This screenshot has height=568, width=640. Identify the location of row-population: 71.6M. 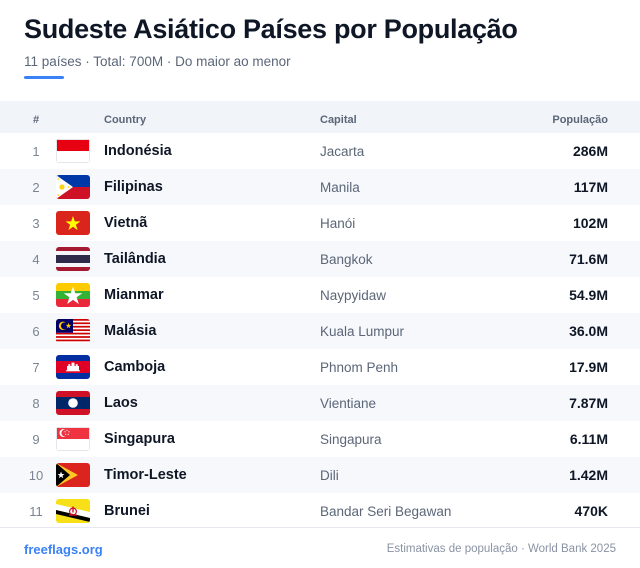
(588, 259).